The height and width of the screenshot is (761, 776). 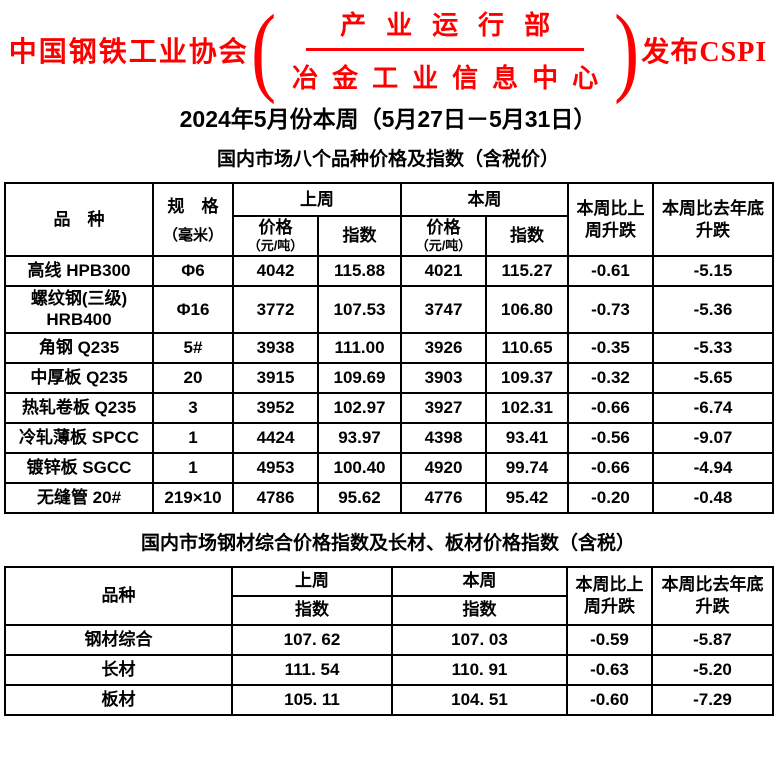 I want to click on cell-tw-price: 3747, so click(x=443, y=309).